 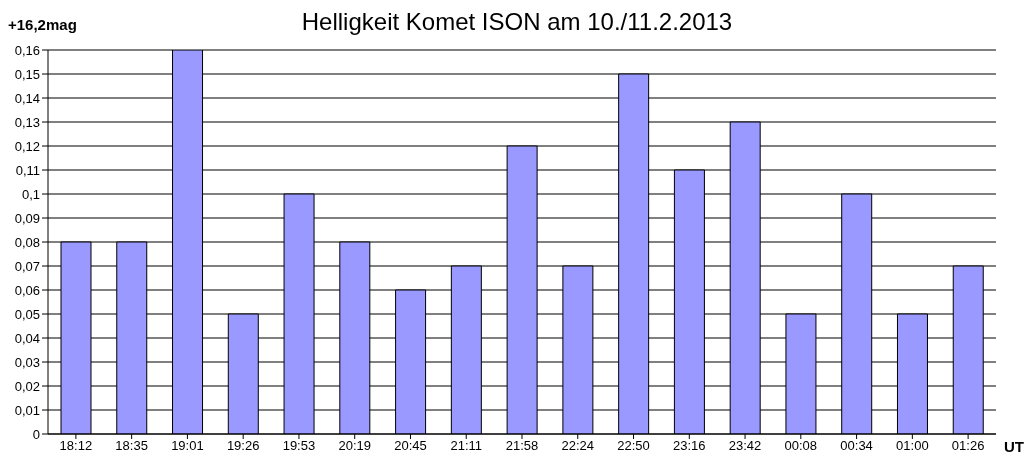 I want to click on x-tick-label: 22:24, so click(x=578, y=446).